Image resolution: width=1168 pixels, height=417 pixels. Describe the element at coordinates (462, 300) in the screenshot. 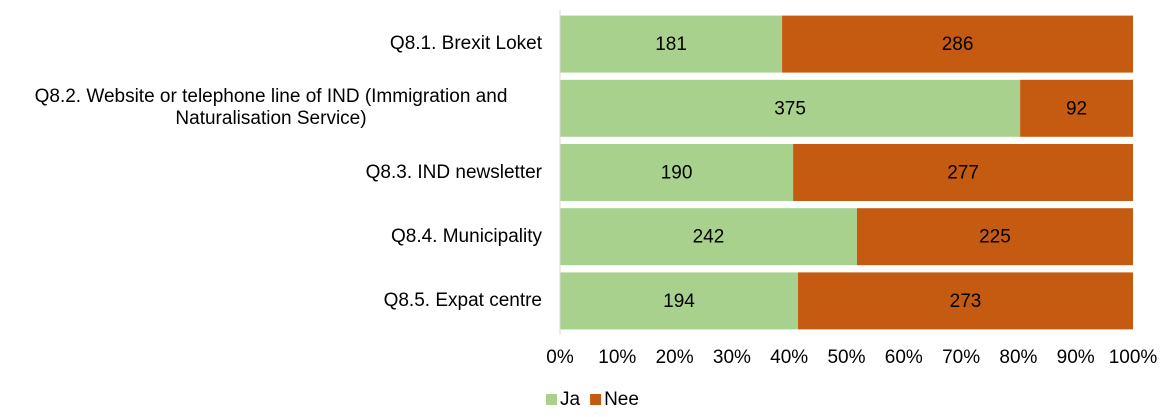

I see `category-label: Q8.5. Expat centre` at that location.